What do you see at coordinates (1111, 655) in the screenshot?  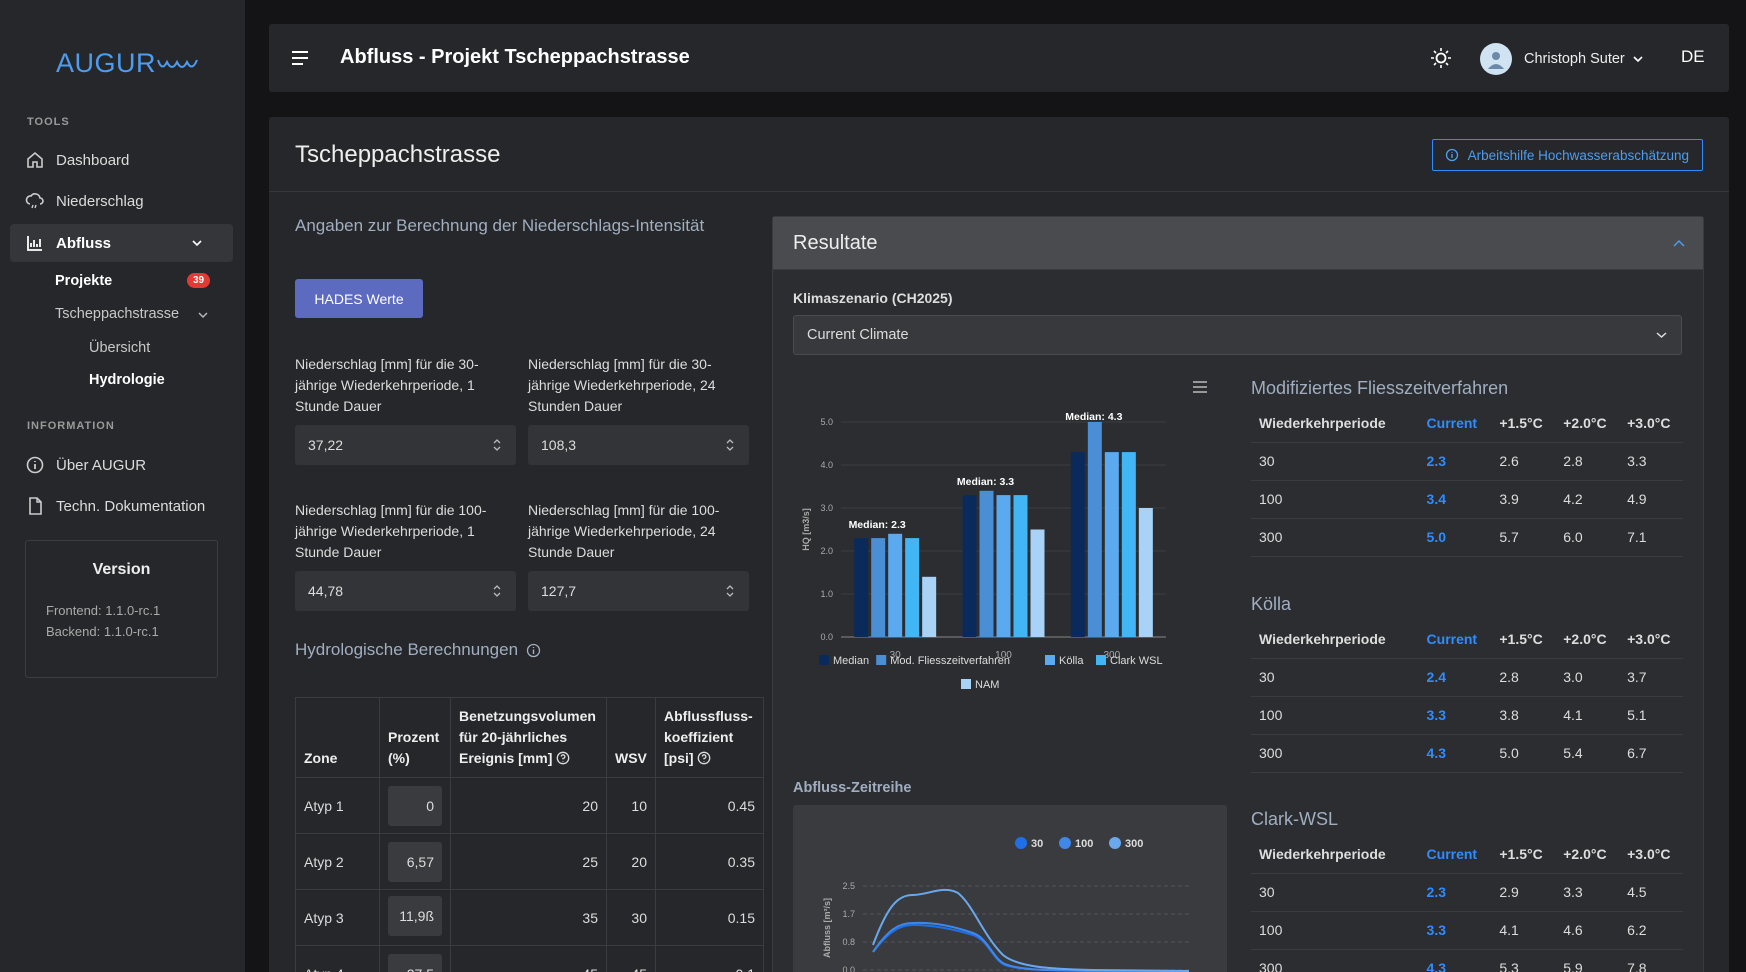 I see `x-tick-label: 300` at bounding box center [1111, 655].